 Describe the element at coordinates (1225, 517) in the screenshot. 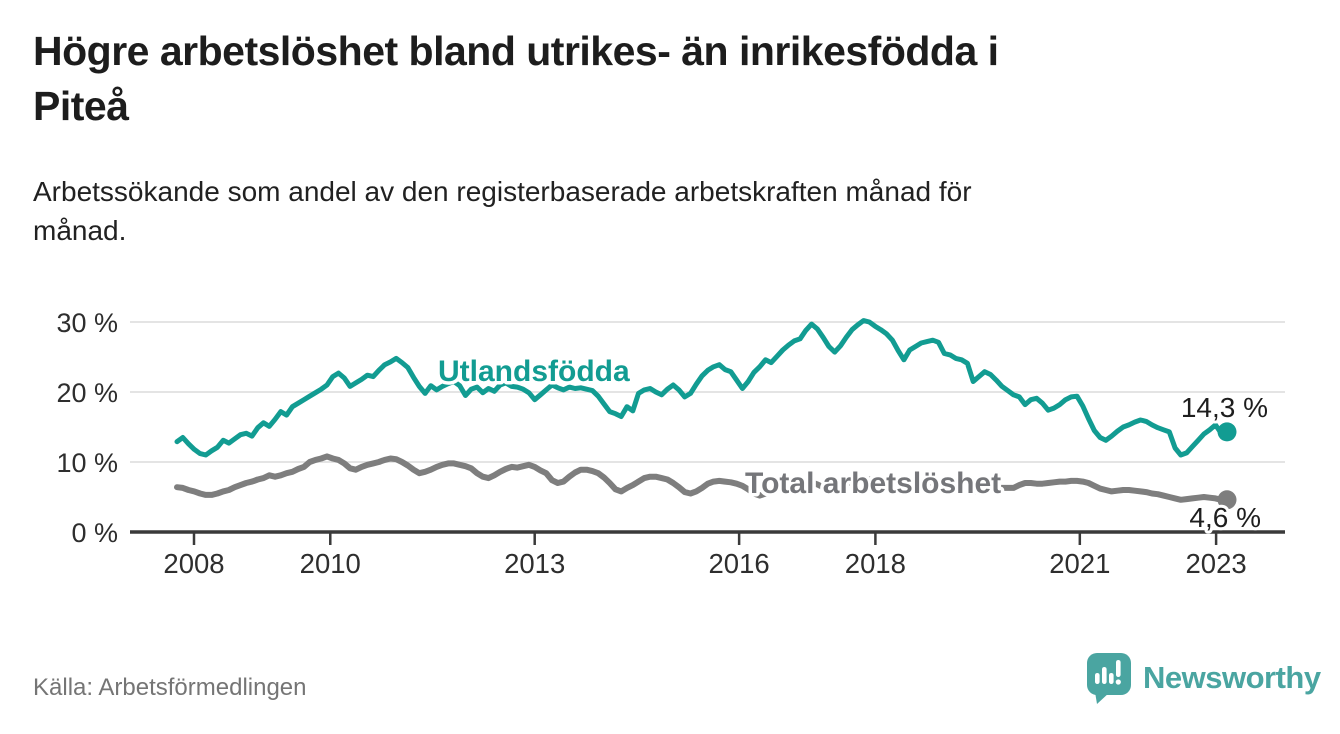

I see `end-value-label-total: 4,6 %` at that location.